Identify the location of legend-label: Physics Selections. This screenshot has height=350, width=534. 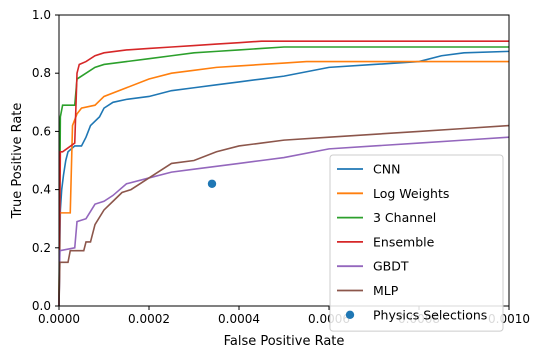
(430, 314).